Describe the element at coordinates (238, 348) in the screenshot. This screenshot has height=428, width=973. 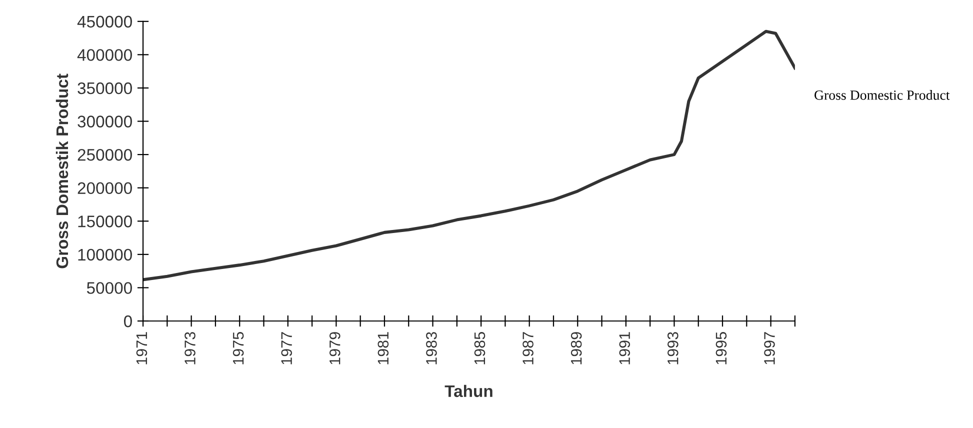
I see `x-tick-label: 1975` at that location.